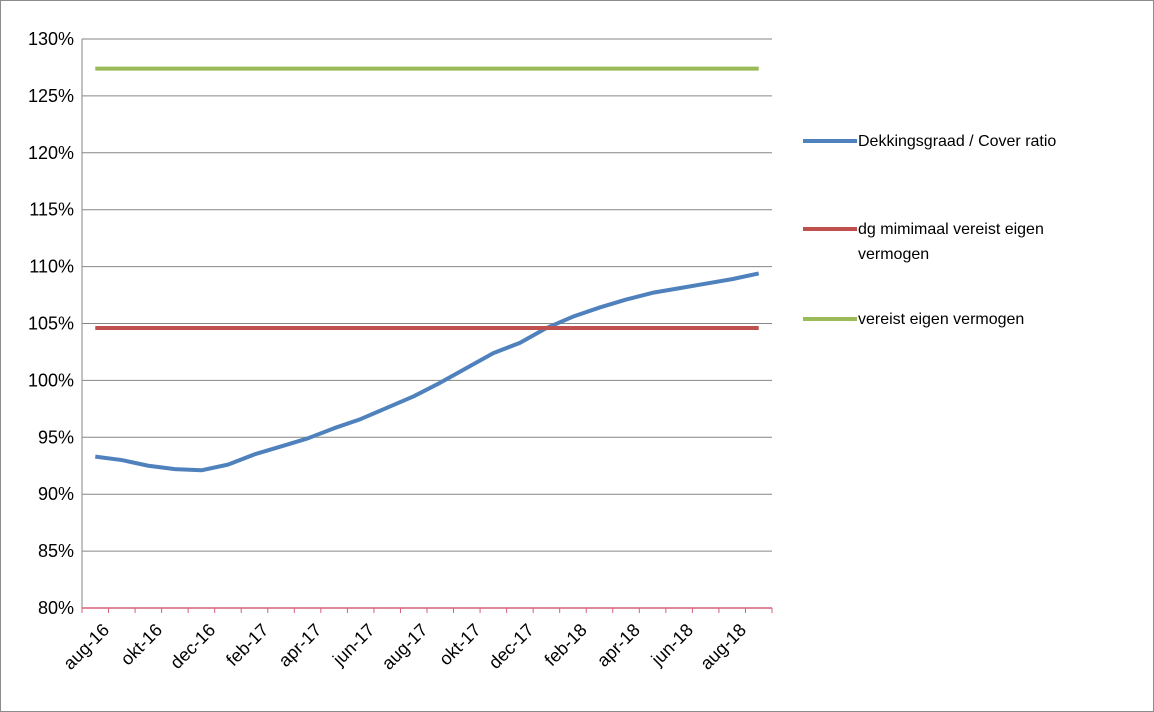 The image size is (1154, 712). Describe the element at coordinates (56, 437) in the screenshot. I see `y-tick-label: 95%` at that location.